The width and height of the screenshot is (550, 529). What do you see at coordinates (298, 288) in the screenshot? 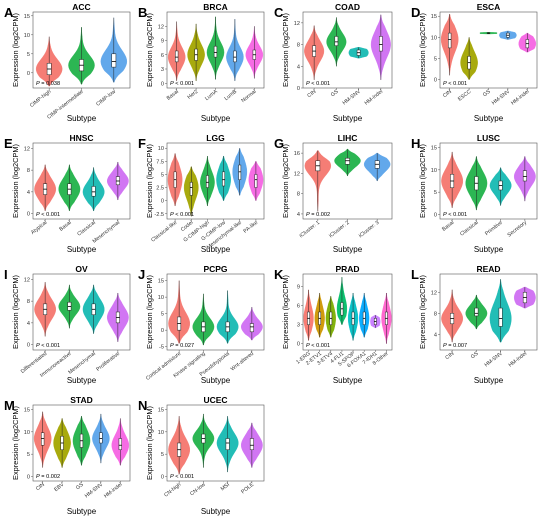
I see `y-tick-label: 9` at bounding box center [298, 288].